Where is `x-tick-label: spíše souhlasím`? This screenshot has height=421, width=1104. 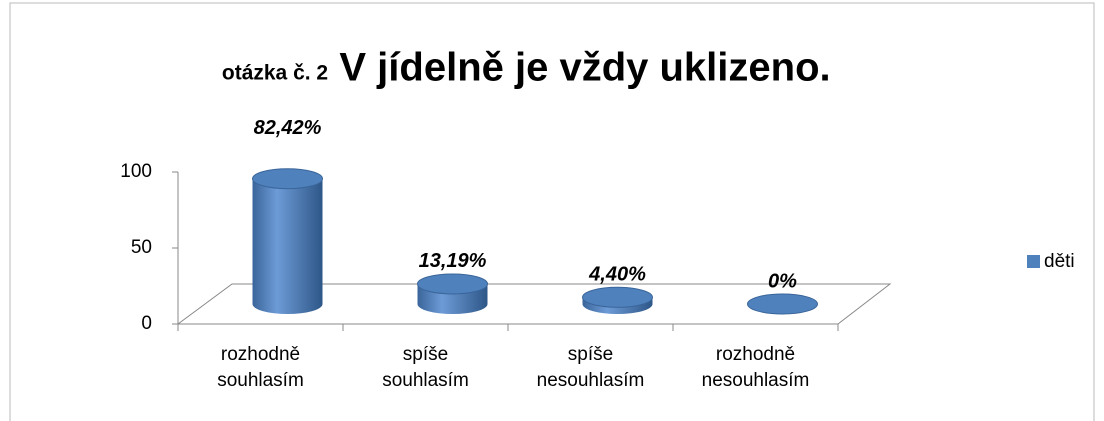
x-tick-label: spíše souhlasím is located at coordinates (425, 367).